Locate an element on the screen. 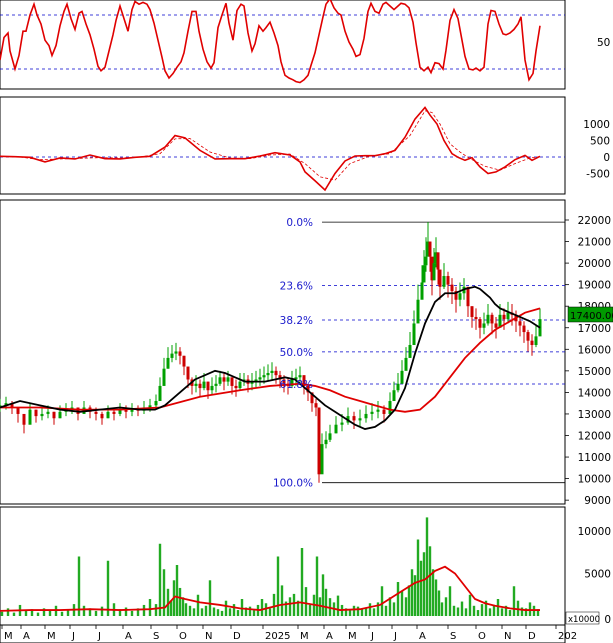 The height and width of the screenshot is (643, 613). time-tick-label: 202 is located at coordinates (567, 636).